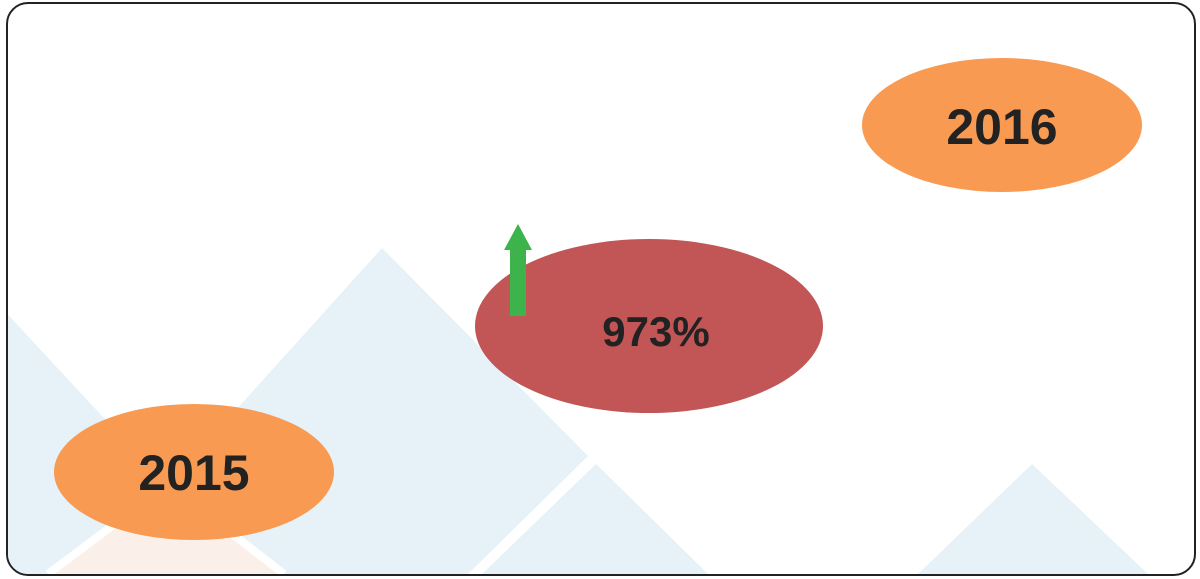 The height and width of the screenshot is (579, 1200). I want to click on change-bubble: 973%, so click(649, 326).